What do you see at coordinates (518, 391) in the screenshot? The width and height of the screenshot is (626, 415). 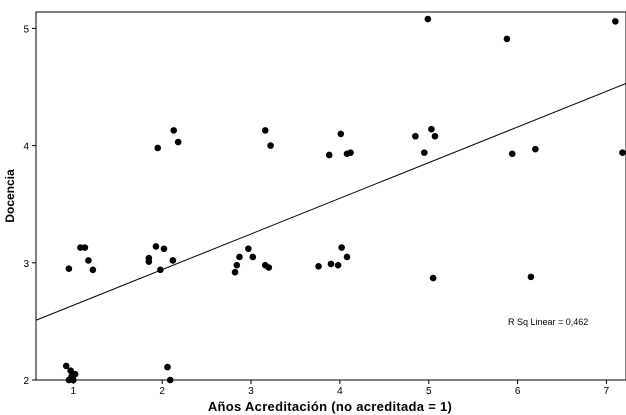 I see `x-tick-label: 6` at bounding box center [518, 391].